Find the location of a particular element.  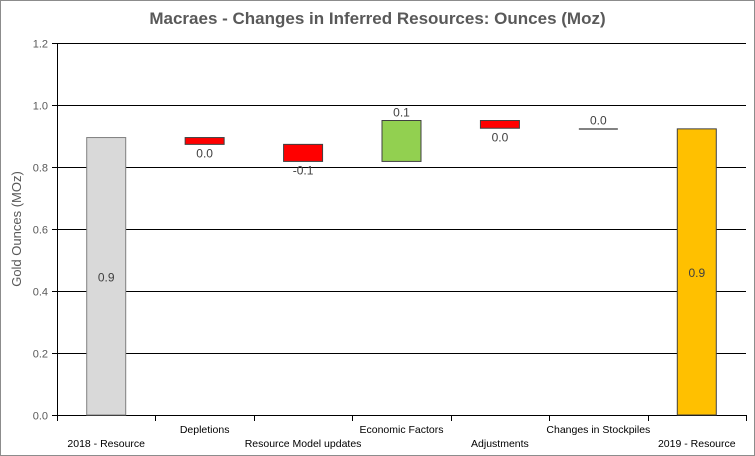

data-label: 0.1 is located at coordinates (401, 113).